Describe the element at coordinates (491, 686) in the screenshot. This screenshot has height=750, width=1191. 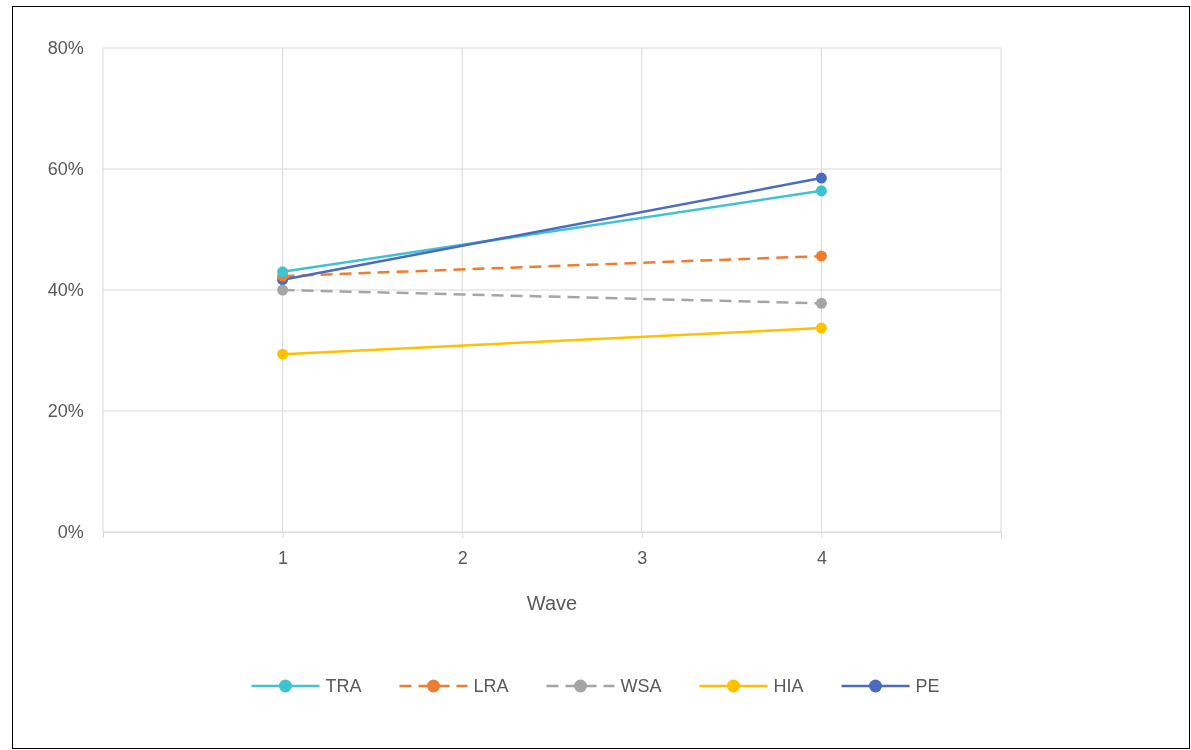
I see `legend-label: LRA` at that location.